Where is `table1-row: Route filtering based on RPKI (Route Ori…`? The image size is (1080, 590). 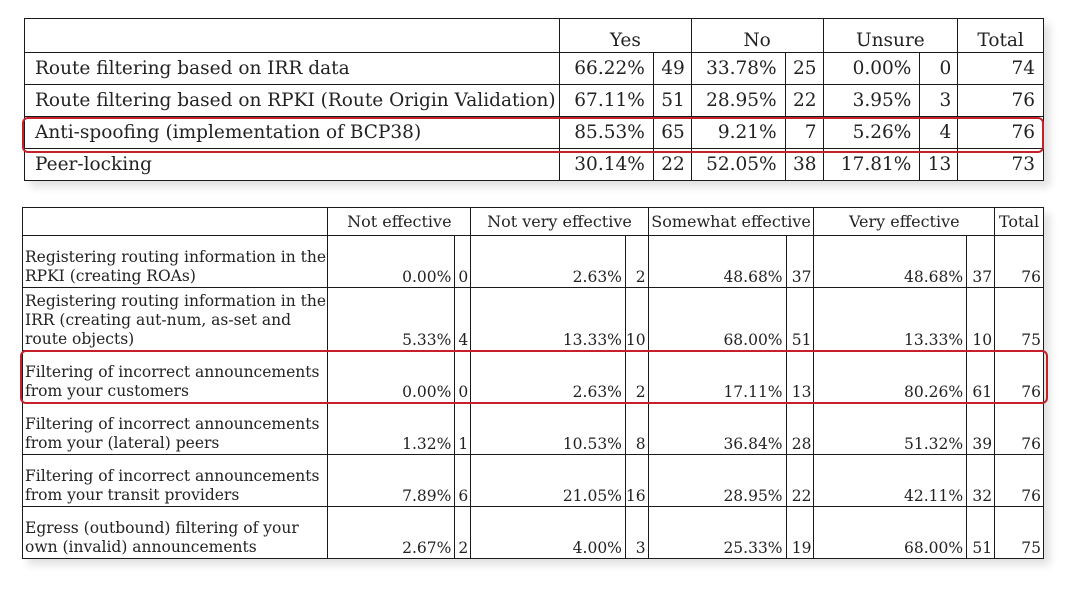
table1-row: Route filtering based on RPKI (Route Ori… is located at coordinates (534, 100).